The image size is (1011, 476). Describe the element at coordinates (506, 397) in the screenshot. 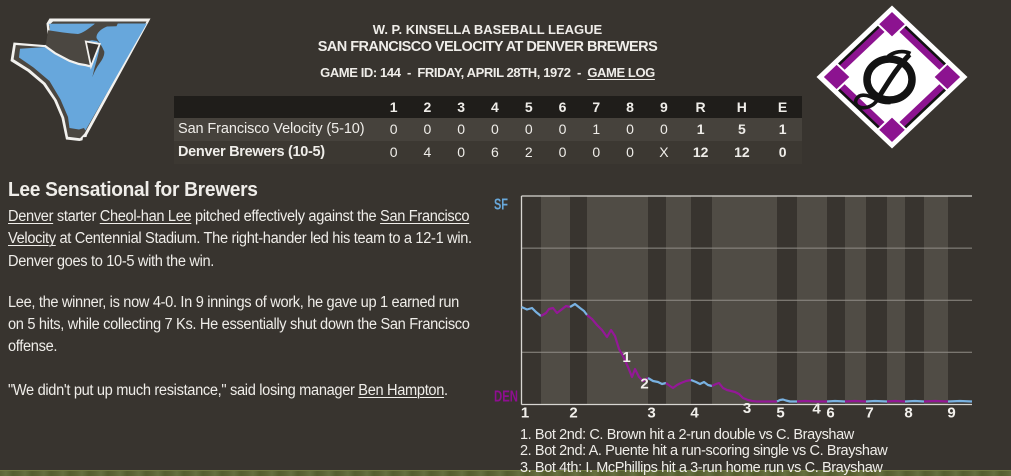

I see `svg-text: DEN` at that location.